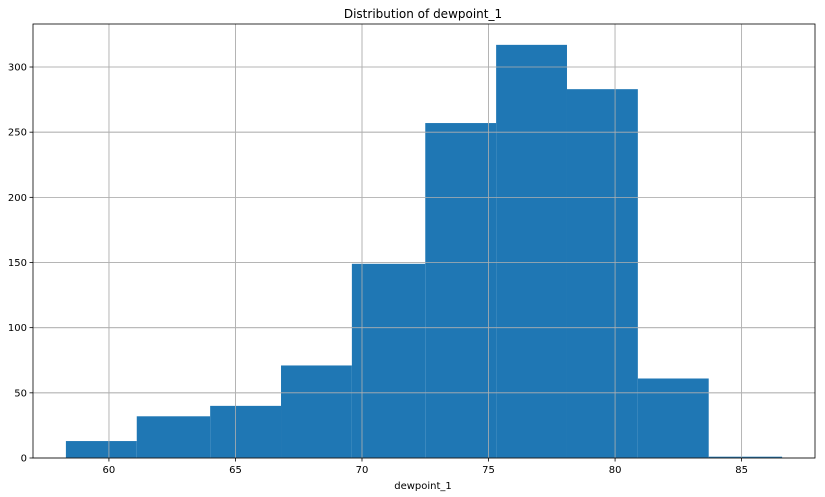  I want to click on x-axis-label: dewpoint_1, so click(423, 486).